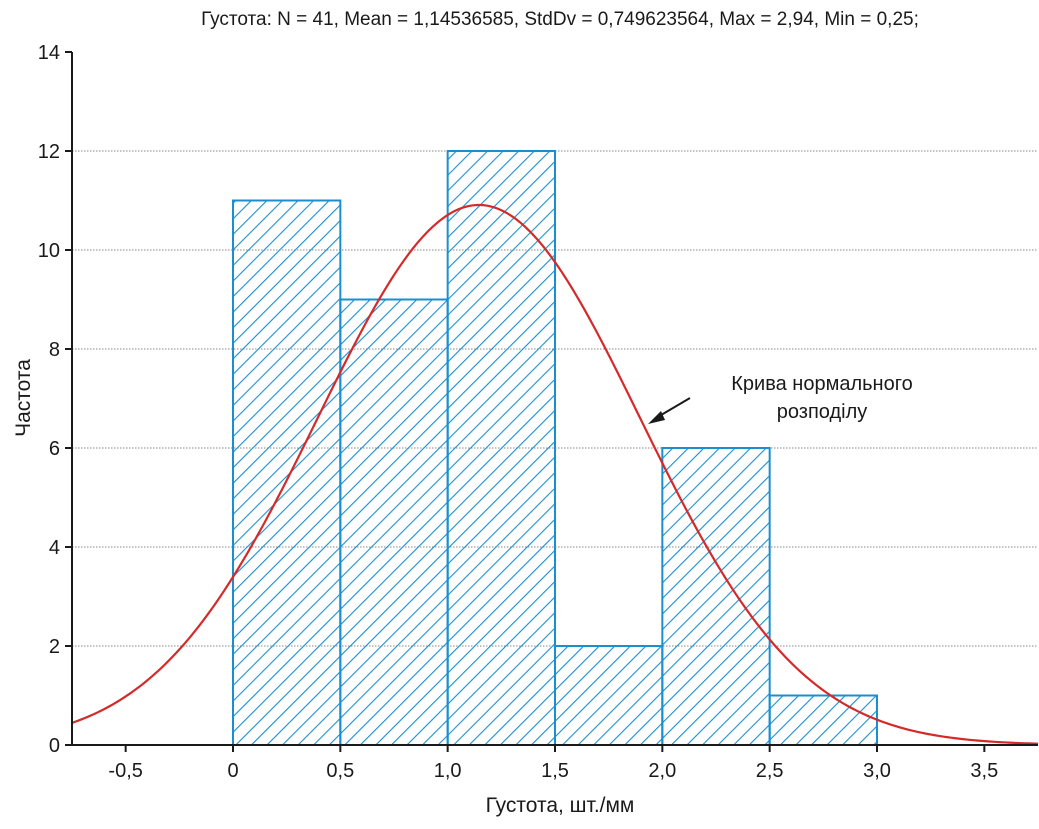 This screenshot has width=1039, height=829. I want to click on y-axis-label: Частота, so click(23, 398).